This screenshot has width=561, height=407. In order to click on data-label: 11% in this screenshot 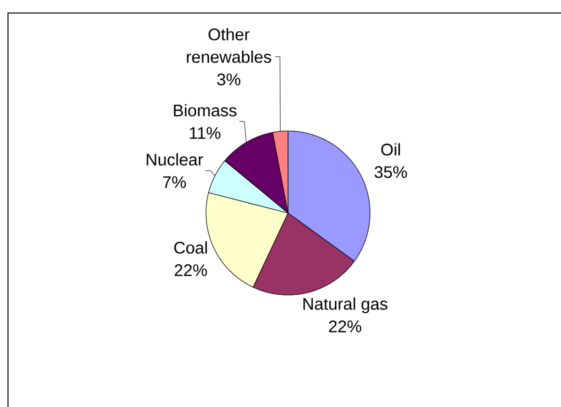, I will do `click(205, 133)`.